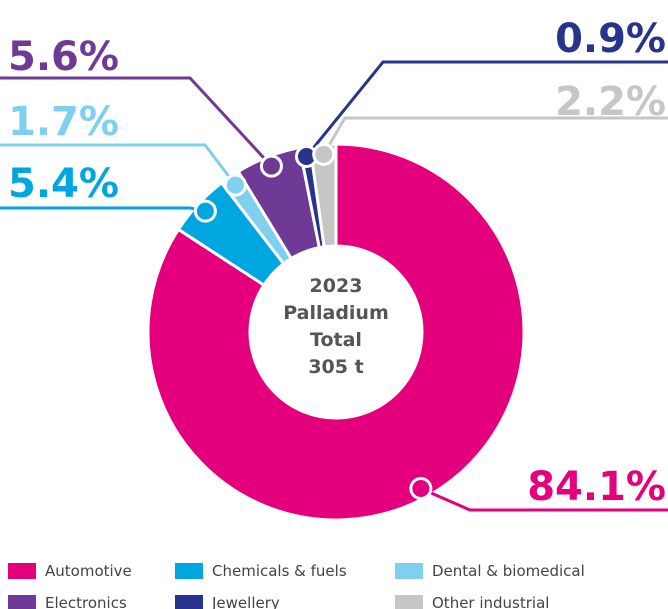 The image size is (668, 609). Describe the element at coordinates (336, 313) in the screenshot. I see `center-text: Palladium` at that location.